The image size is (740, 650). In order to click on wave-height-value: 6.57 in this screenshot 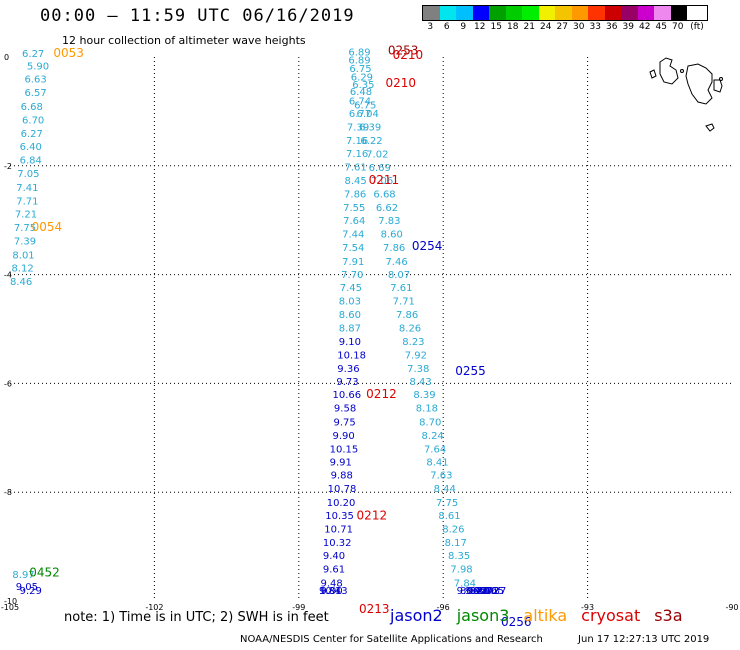, I will do `click(35, 93)`.